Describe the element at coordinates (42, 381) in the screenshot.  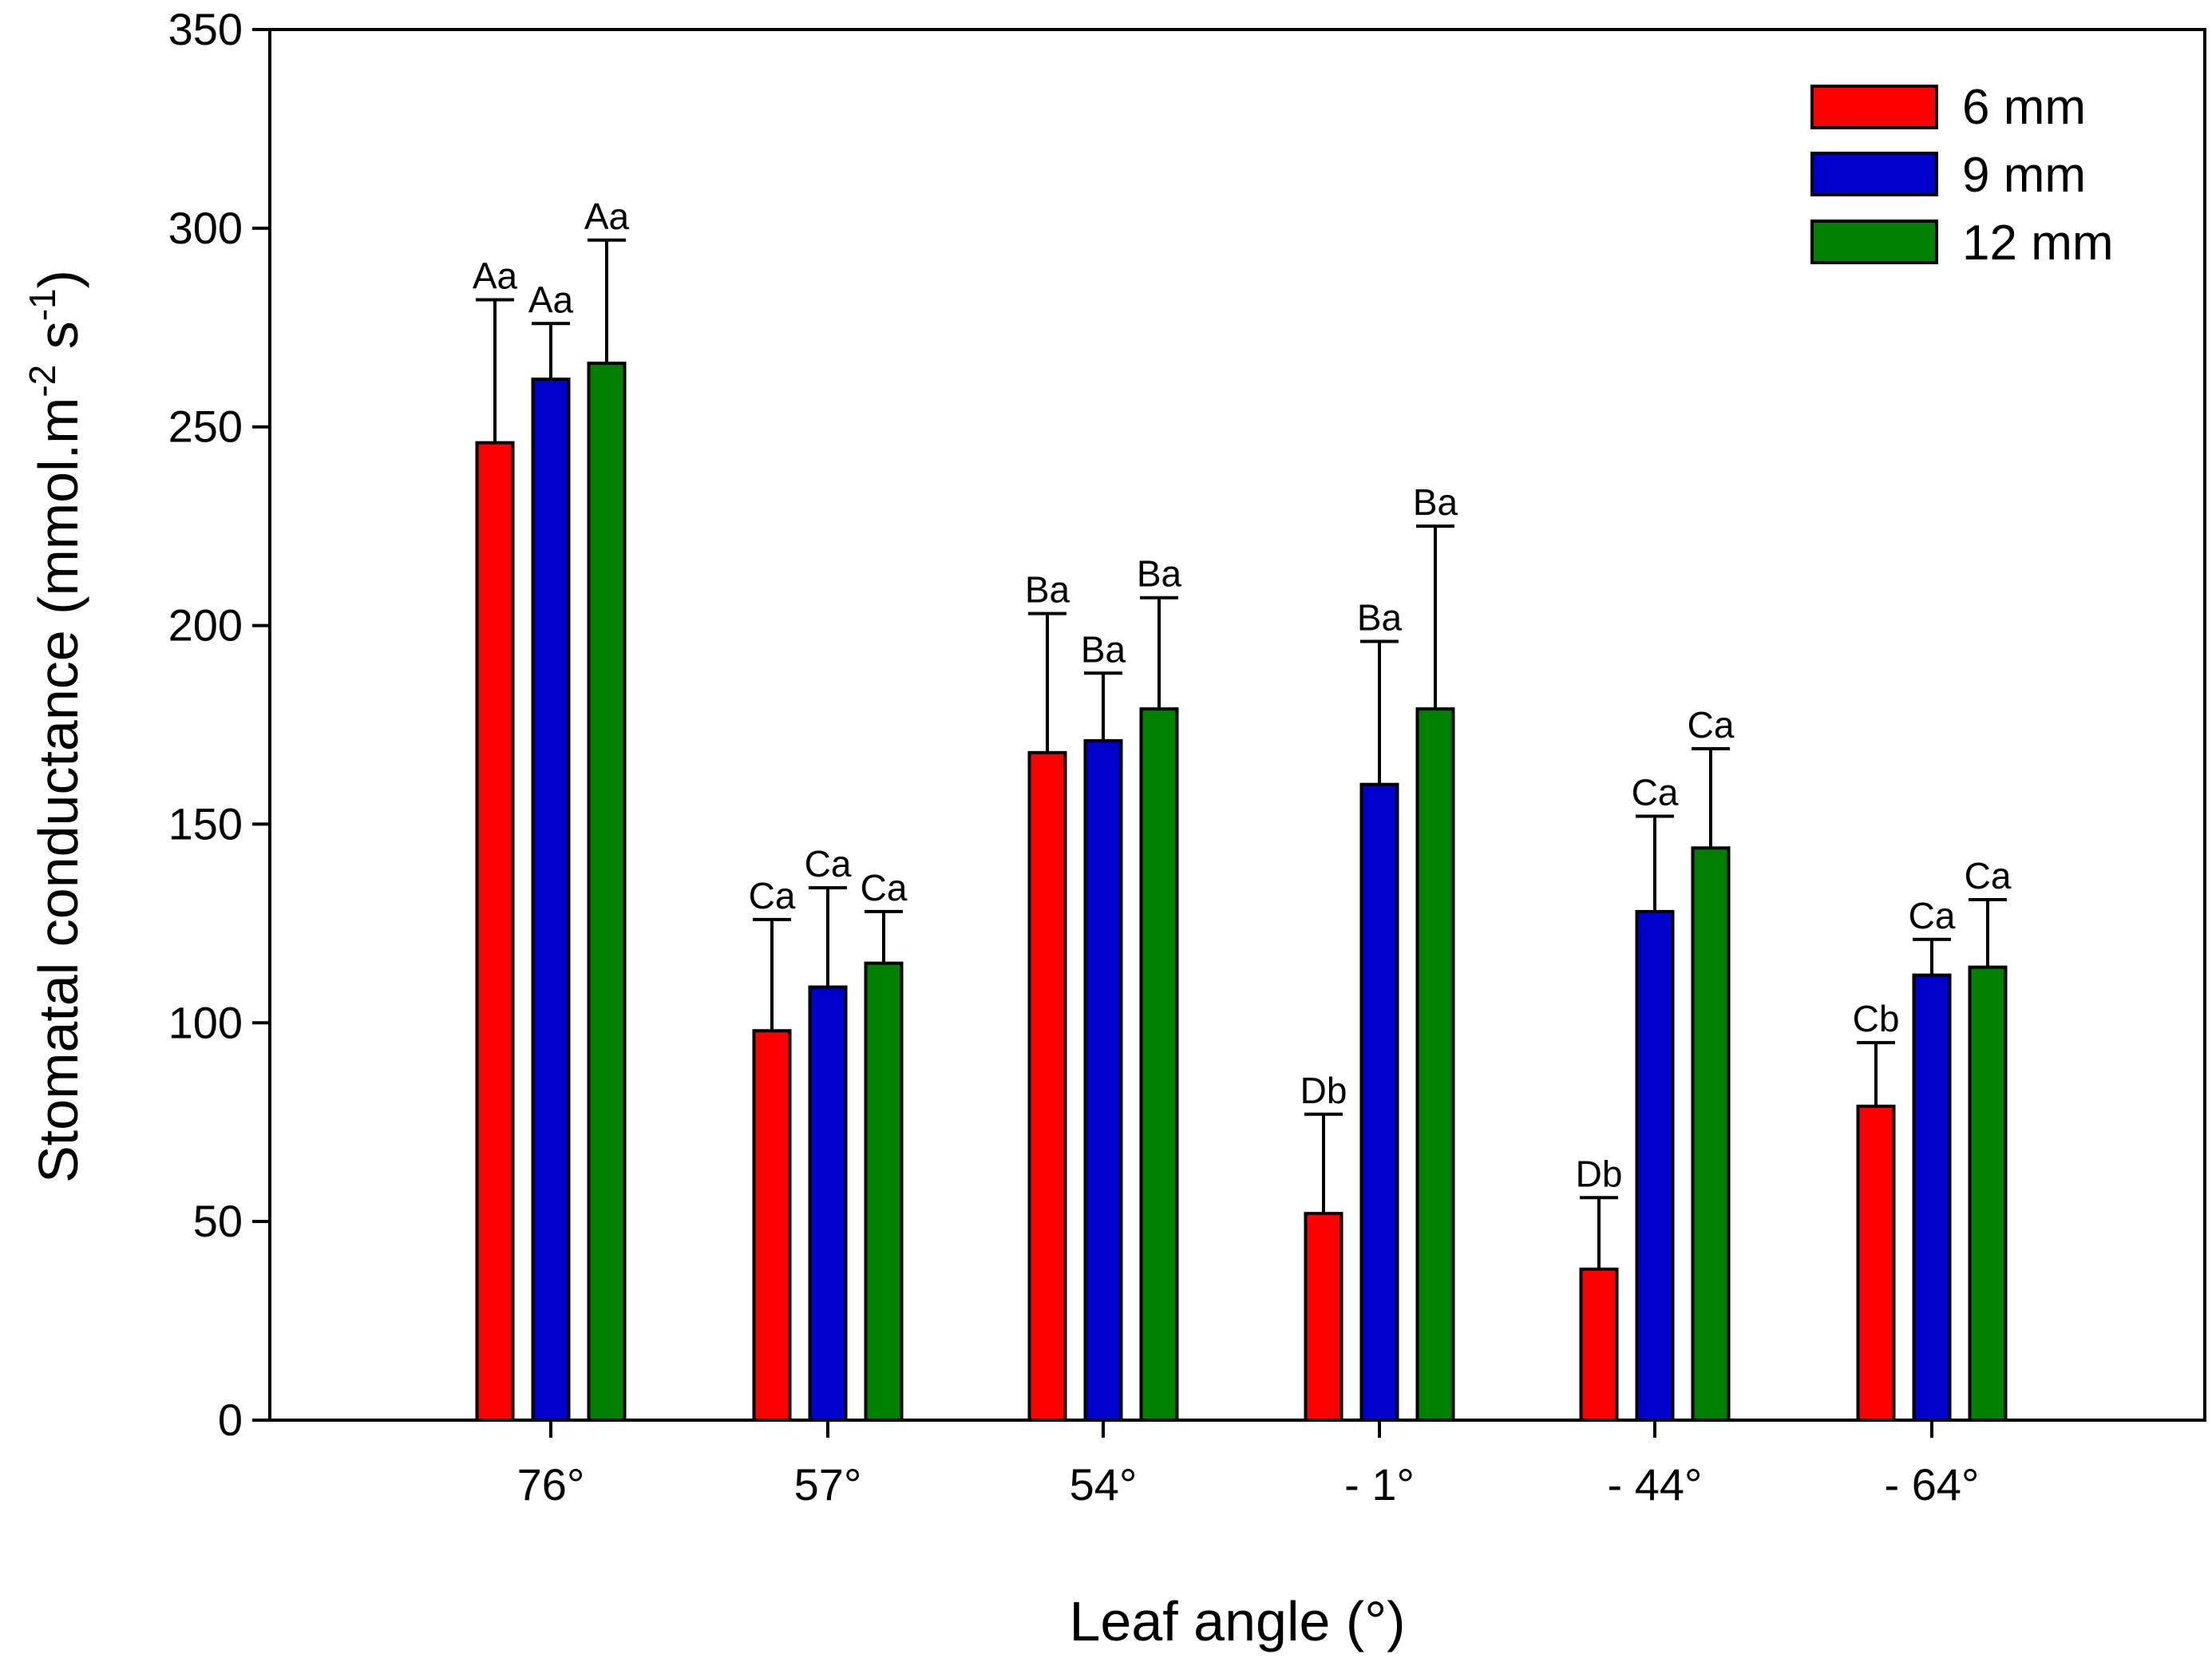
I see `y-axis-title-sup1: -2` at that location.